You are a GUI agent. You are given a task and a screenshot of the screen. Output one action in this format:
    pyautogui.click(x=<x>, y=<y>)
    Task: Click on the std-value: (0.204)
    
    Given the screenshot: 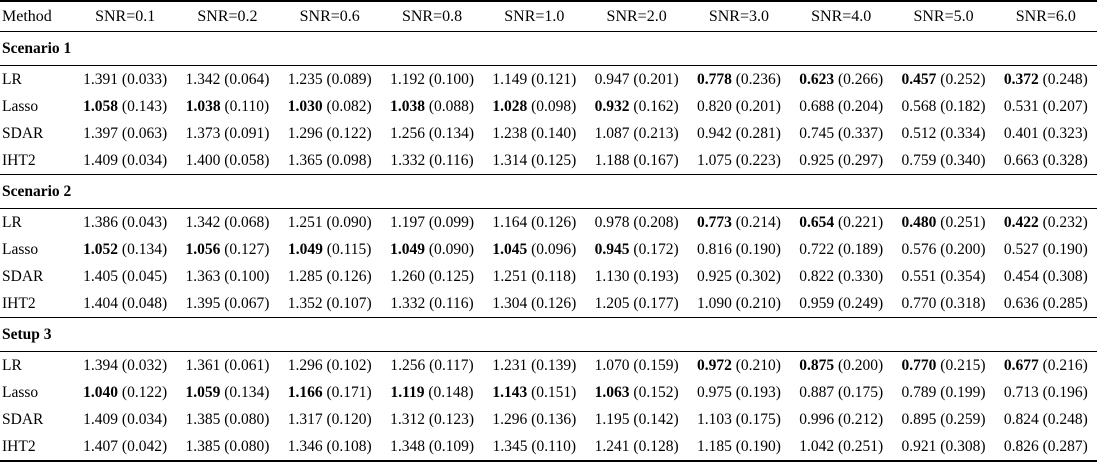 What is the action you would take?
    pyautogui.click(x=861, y=106)
    